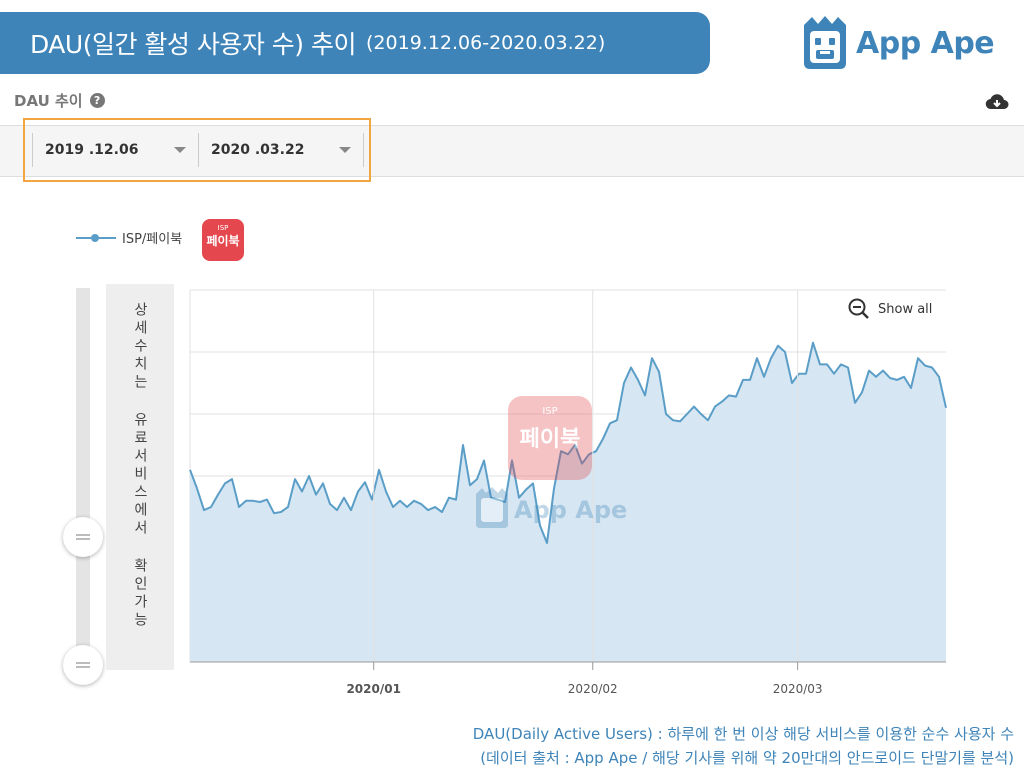 This screenshot has height=784, width=1024. What do you see at coordinates (486, 43) in the screenshot?
I see `date-range-label: (2019.12.06-2020.03.22)` at bounding box center [486, 43].